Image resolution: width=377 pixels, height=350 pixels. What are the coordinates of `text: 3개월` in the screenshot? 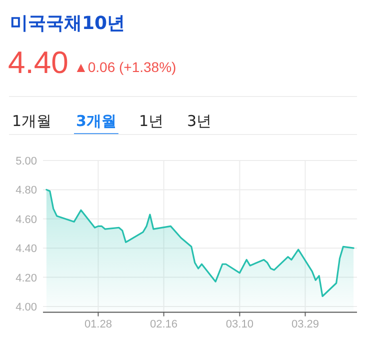 It's located at (96, 121).